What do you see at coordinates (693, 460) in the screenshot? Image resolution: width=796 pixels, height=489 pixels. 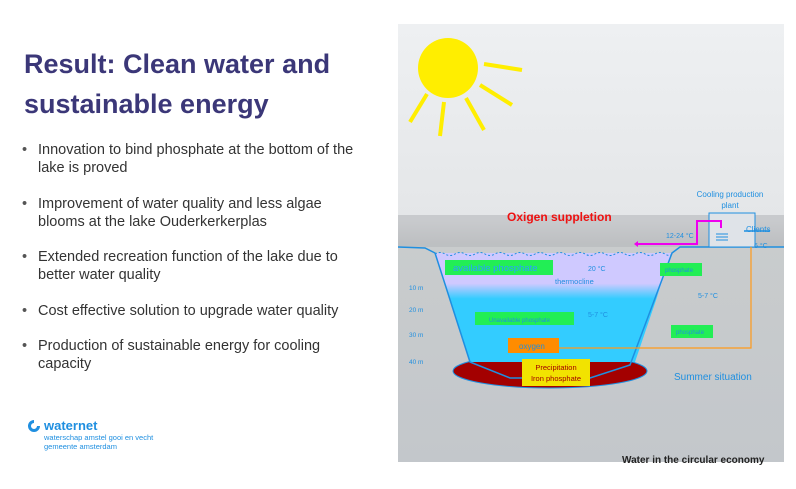 I see `footer-text: Water in the circular economy` at bounding box center [693, 460].